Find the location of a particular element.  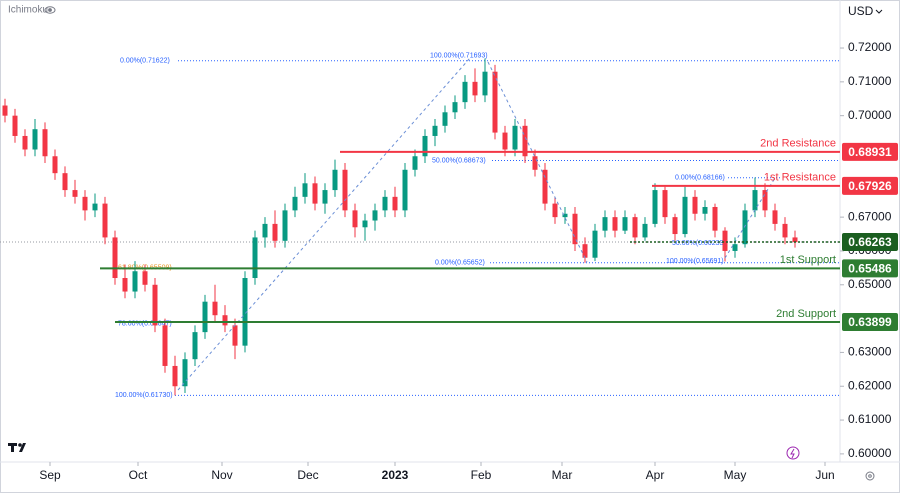

y-tick-label: 0.72000 is located at coordinates (870, 47).